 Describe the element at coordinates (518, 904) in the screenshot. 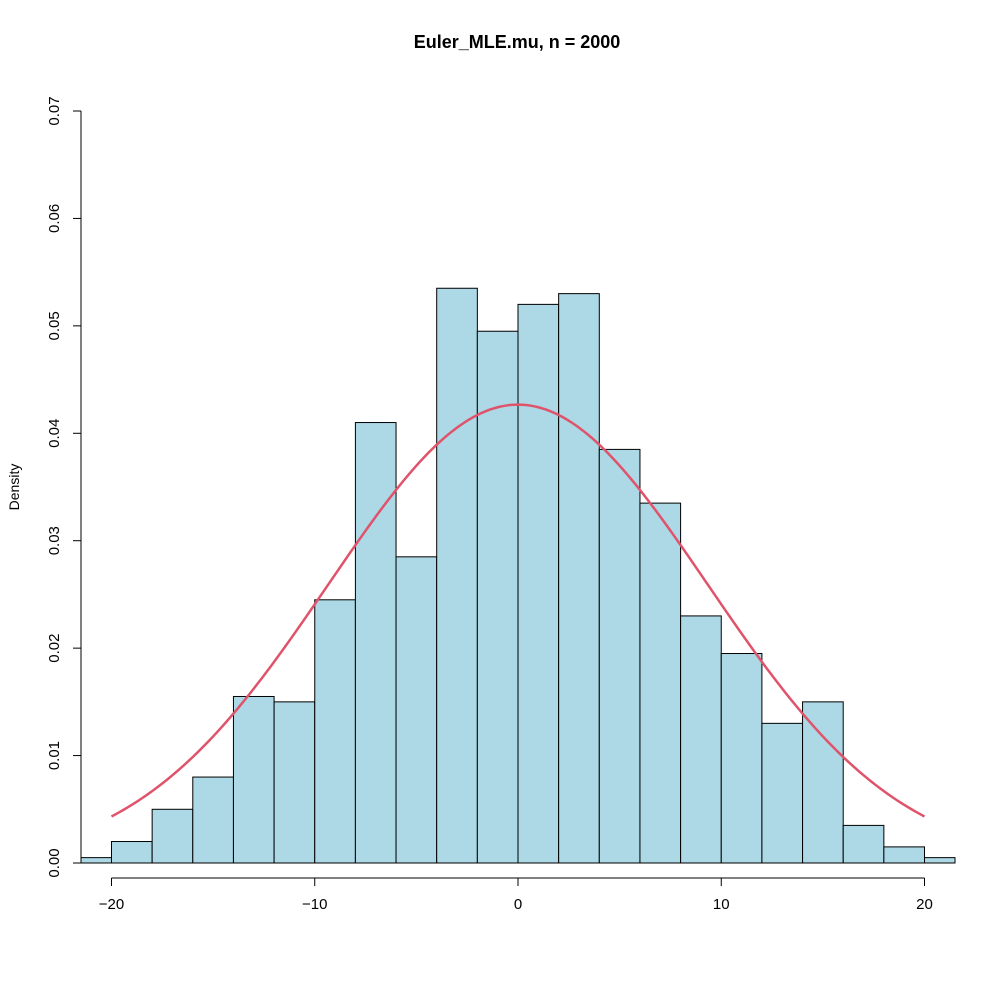

I see `x-tick-label: 0` at that location.